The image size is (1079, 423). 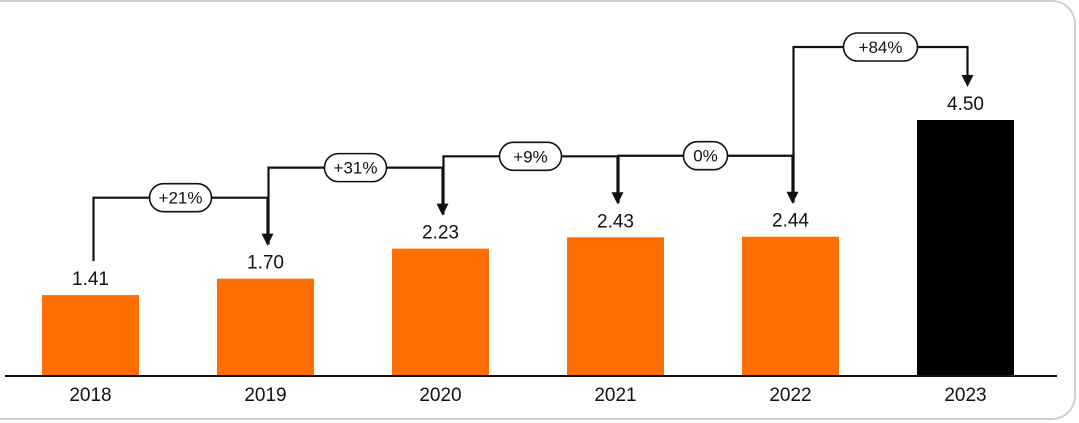 I want to click on change-label: +31%, so click(x=356, y=168).